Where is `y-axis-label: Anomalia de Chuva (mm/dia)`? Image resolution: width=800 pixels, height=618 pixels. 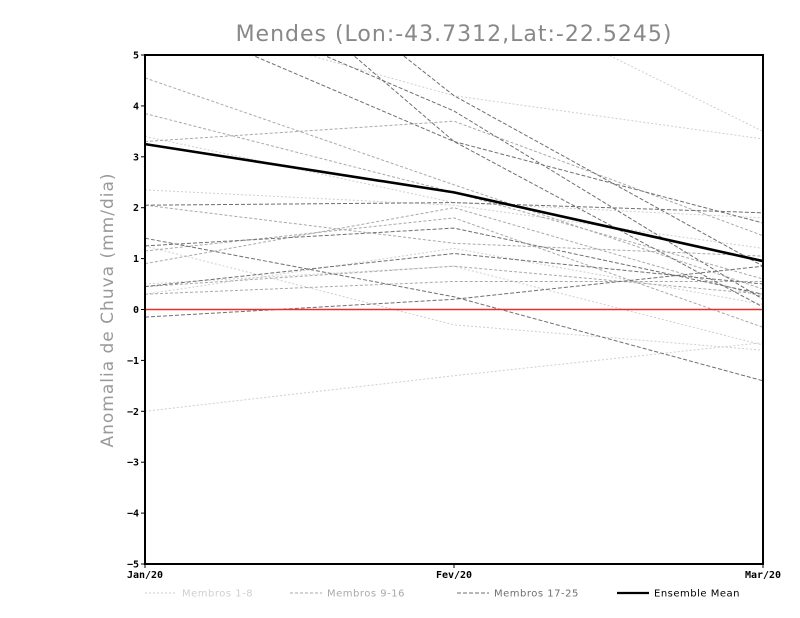
y-axis-label: Anomalia de Chuva (mm/dia) is located at coordinates (108, 309).